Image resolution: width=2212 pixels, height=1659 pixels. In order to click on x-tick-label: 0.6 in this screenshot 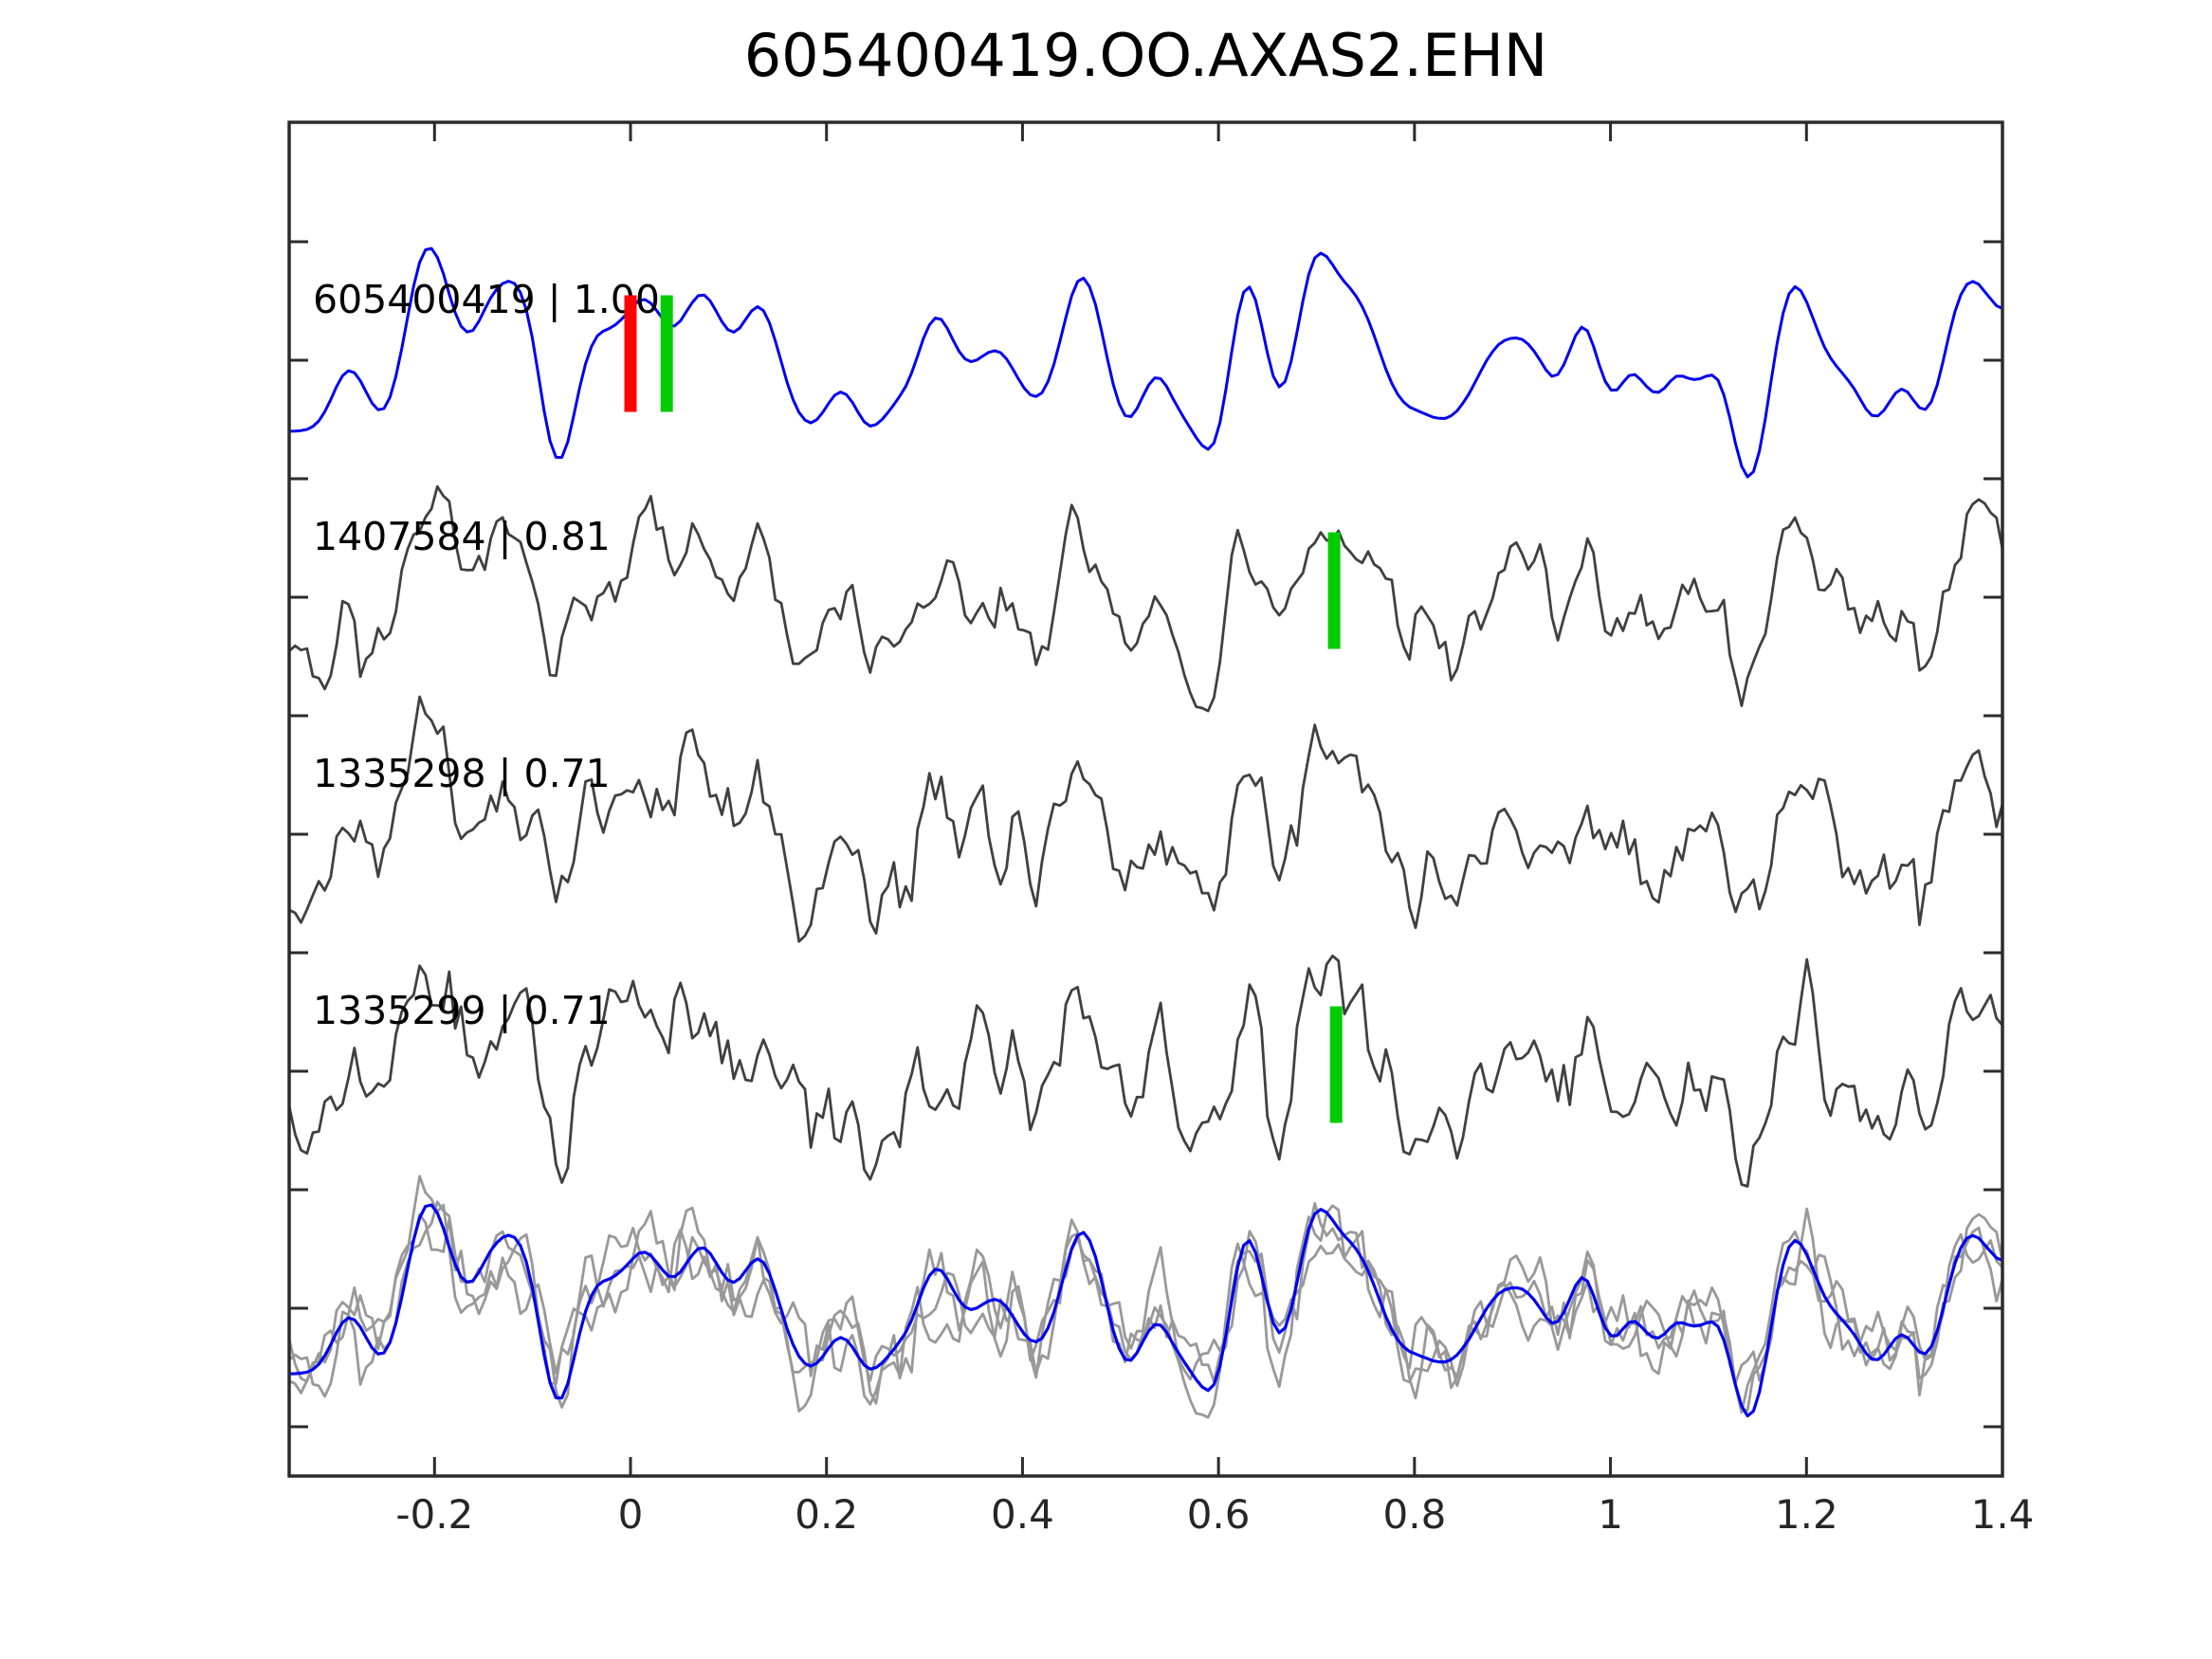, I will do `click(1219, 1514)`.